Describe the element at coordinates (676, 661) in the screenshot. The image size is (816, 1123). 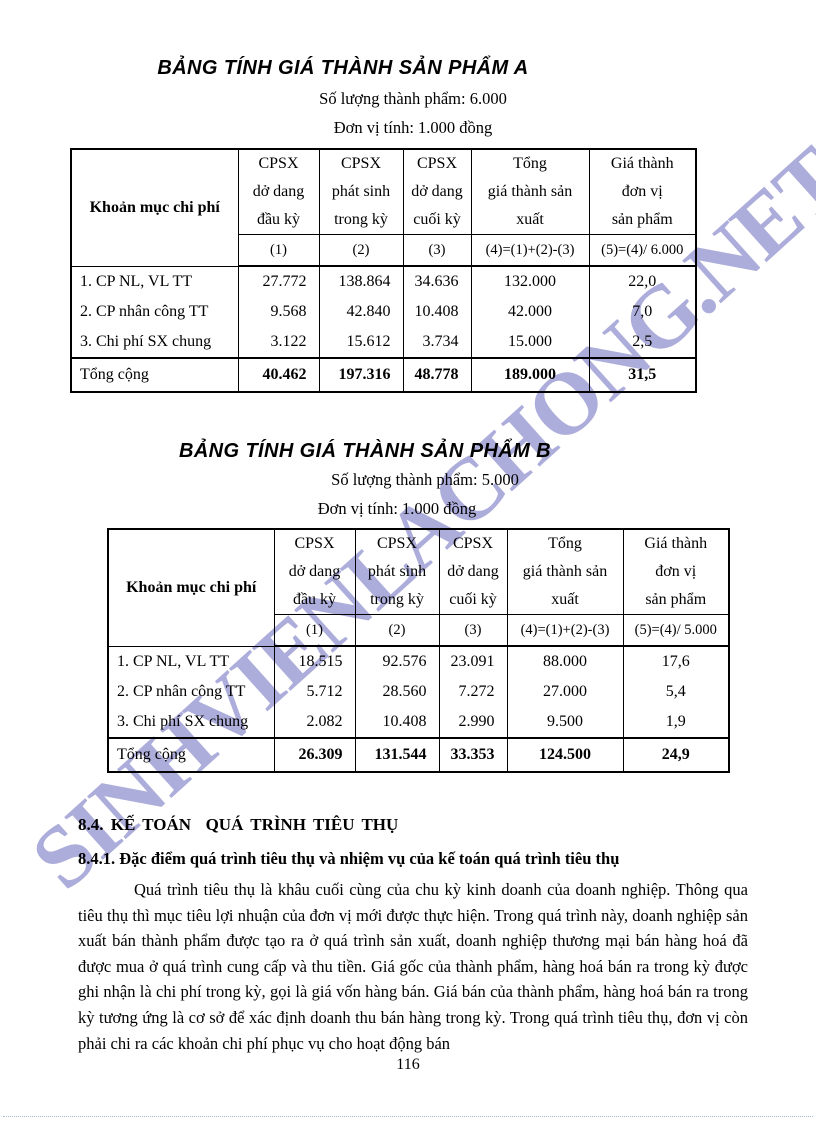
I see `cell-value: 17,6` at that location.